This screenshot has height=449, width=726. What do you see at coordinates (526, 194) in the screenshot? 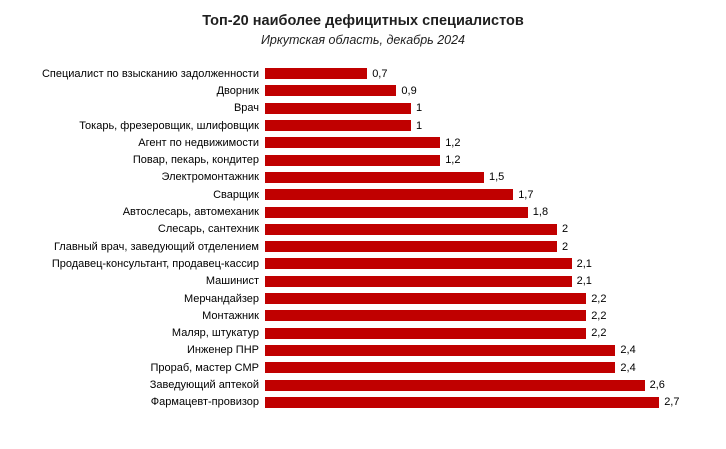
I see `value-label: 1,7` at bounding box center [526, 194].